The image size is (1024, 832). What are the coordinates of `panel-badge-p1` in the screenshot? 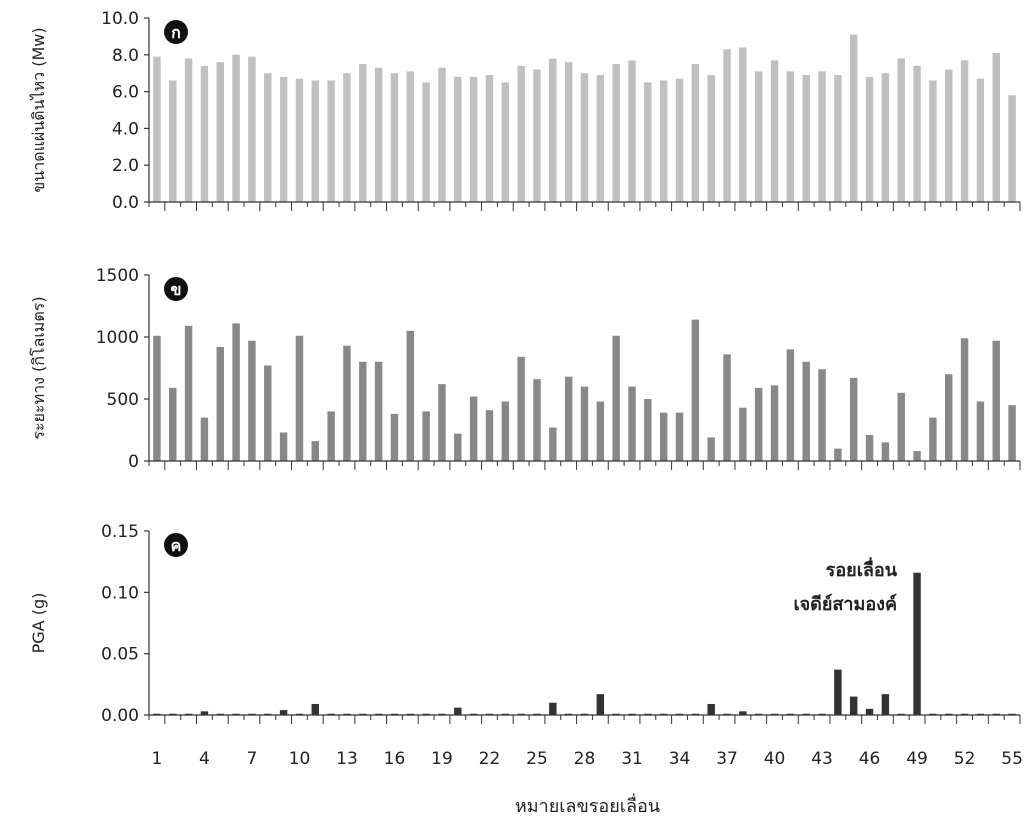 It's located at (176, 32).